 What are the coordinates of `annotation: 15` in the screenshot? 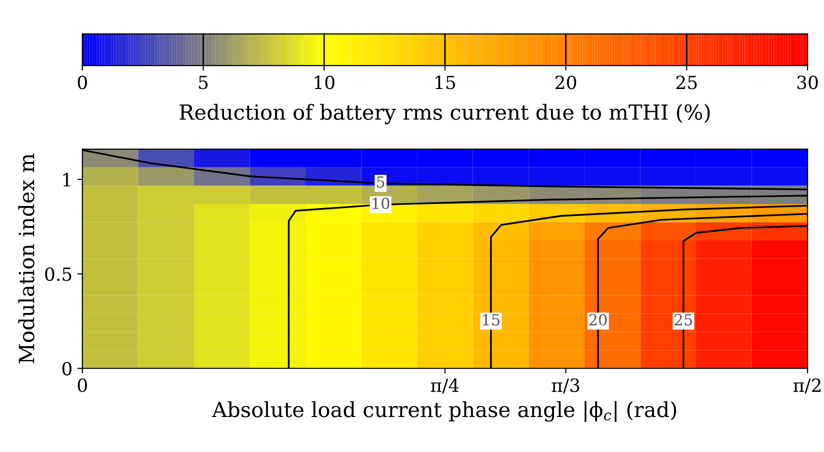 It's located at (491, 320).